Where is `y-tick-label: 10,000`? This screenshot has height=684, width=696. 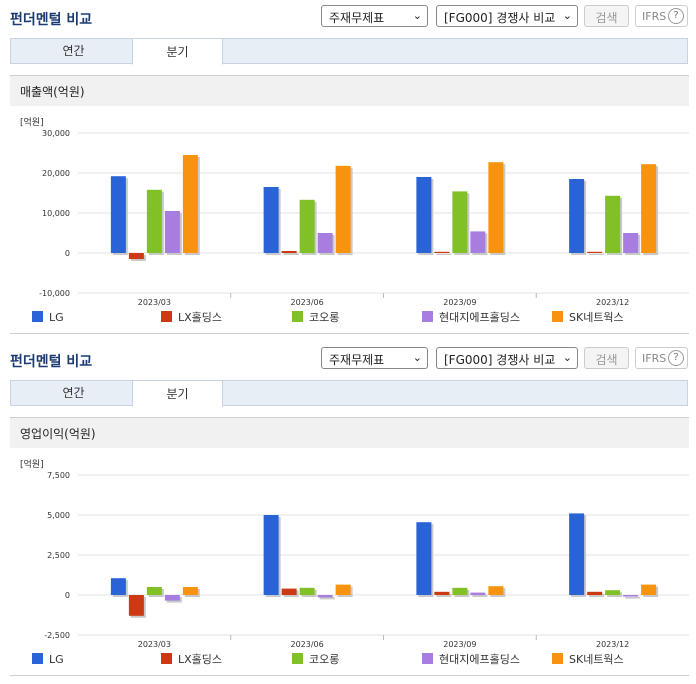 y-tick-label: 10,000 is located at coordinates (56, 213).